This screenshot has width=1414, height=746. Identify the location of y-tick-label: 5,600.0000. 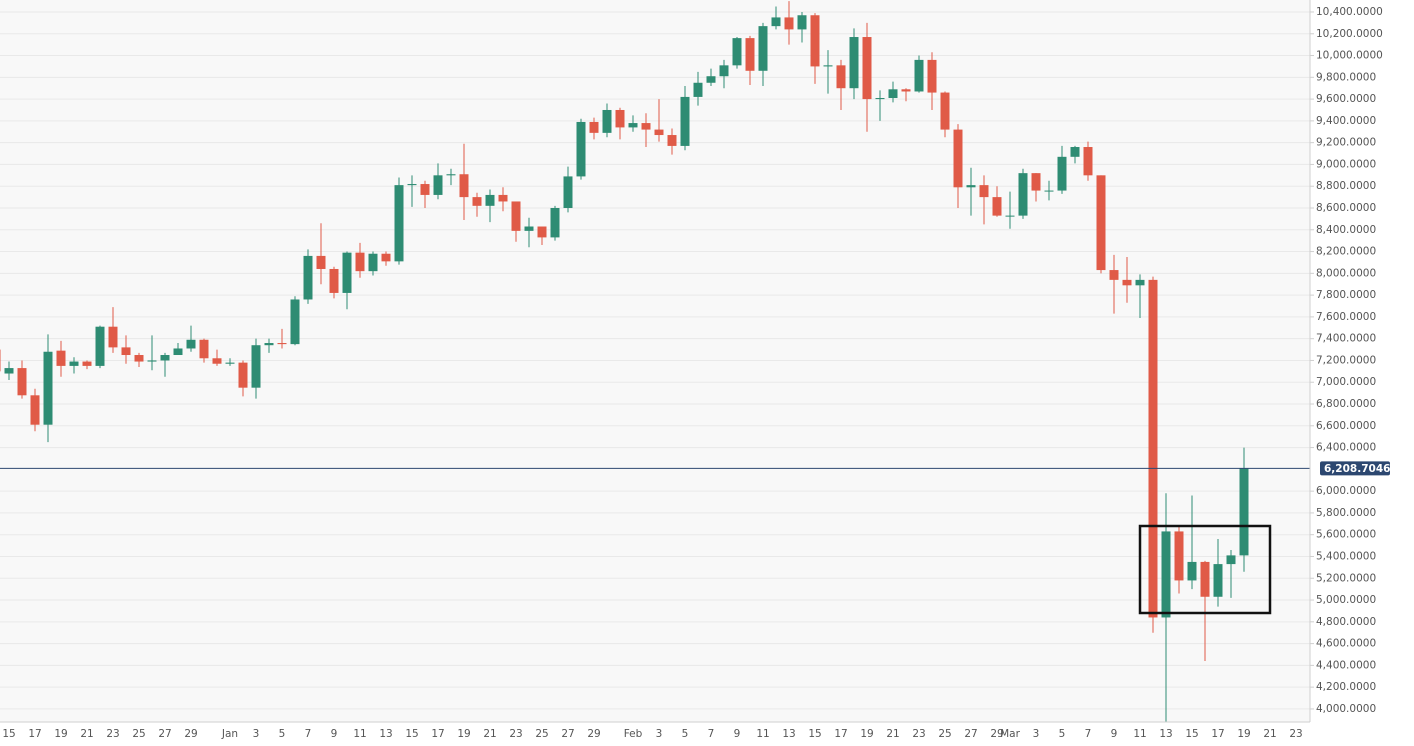
(1346, 535).